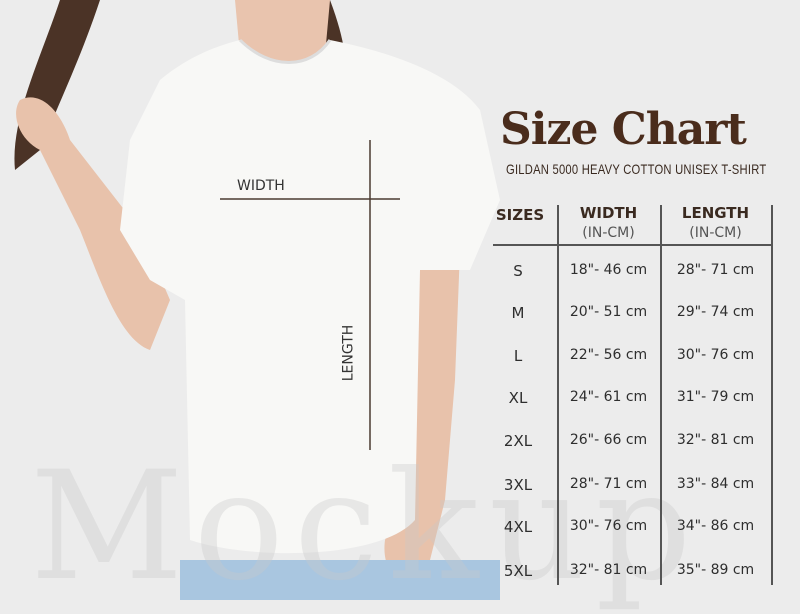 The image size is (800, 614). Describe the element at coordinates (608, 270) in the screenshot. I see `cell-width: 18"- 46 cm` at that location.